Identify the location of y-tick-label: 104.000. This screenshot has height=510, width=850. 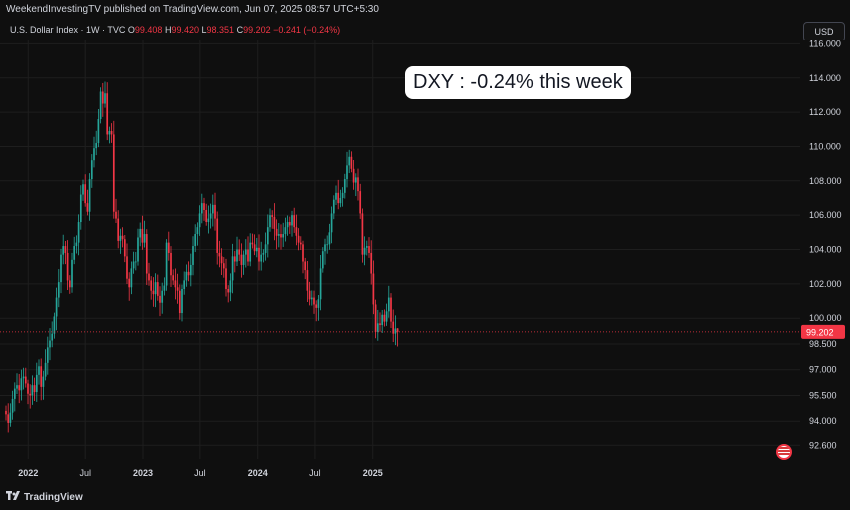
(825, 250).